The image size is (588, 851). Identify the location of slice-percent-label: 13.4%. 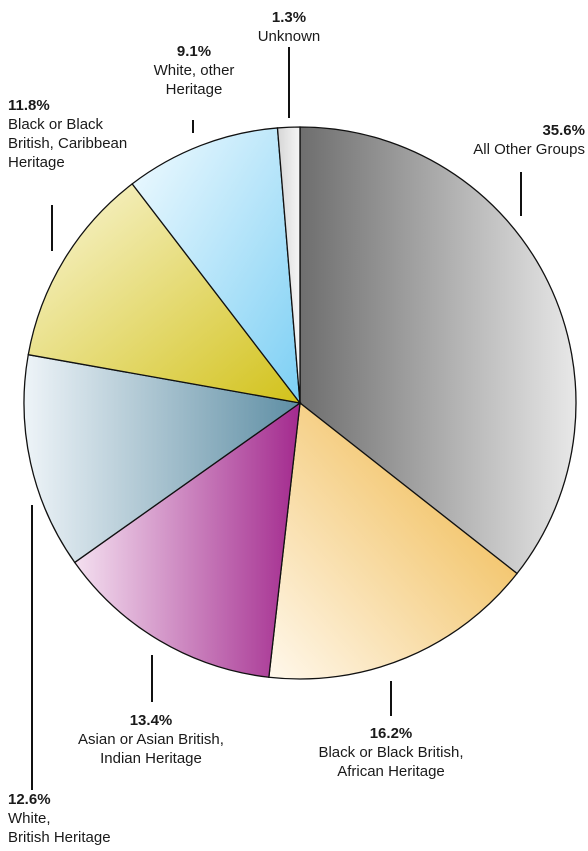
(151, 720).